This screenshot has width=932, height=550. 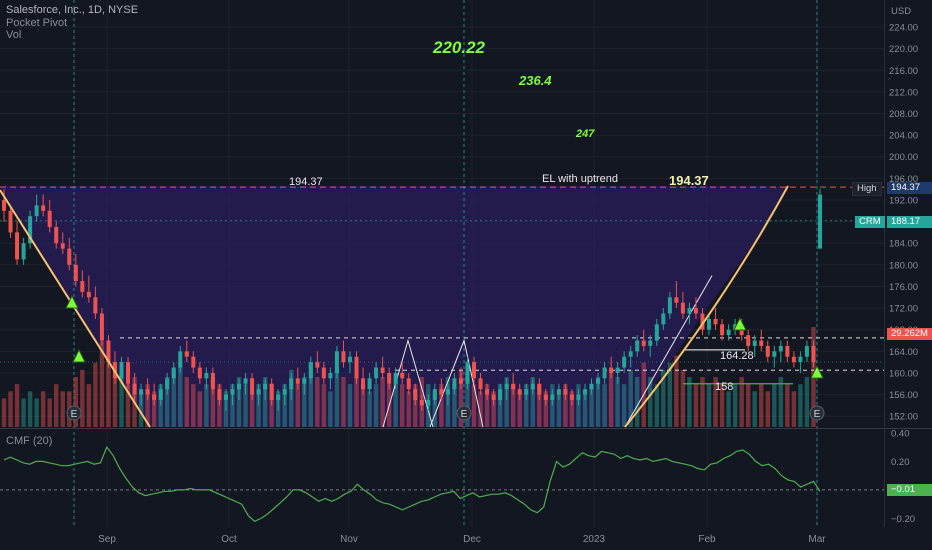 I want to click on cmf-tick-label: −0.20, so click(x=903, y=519).